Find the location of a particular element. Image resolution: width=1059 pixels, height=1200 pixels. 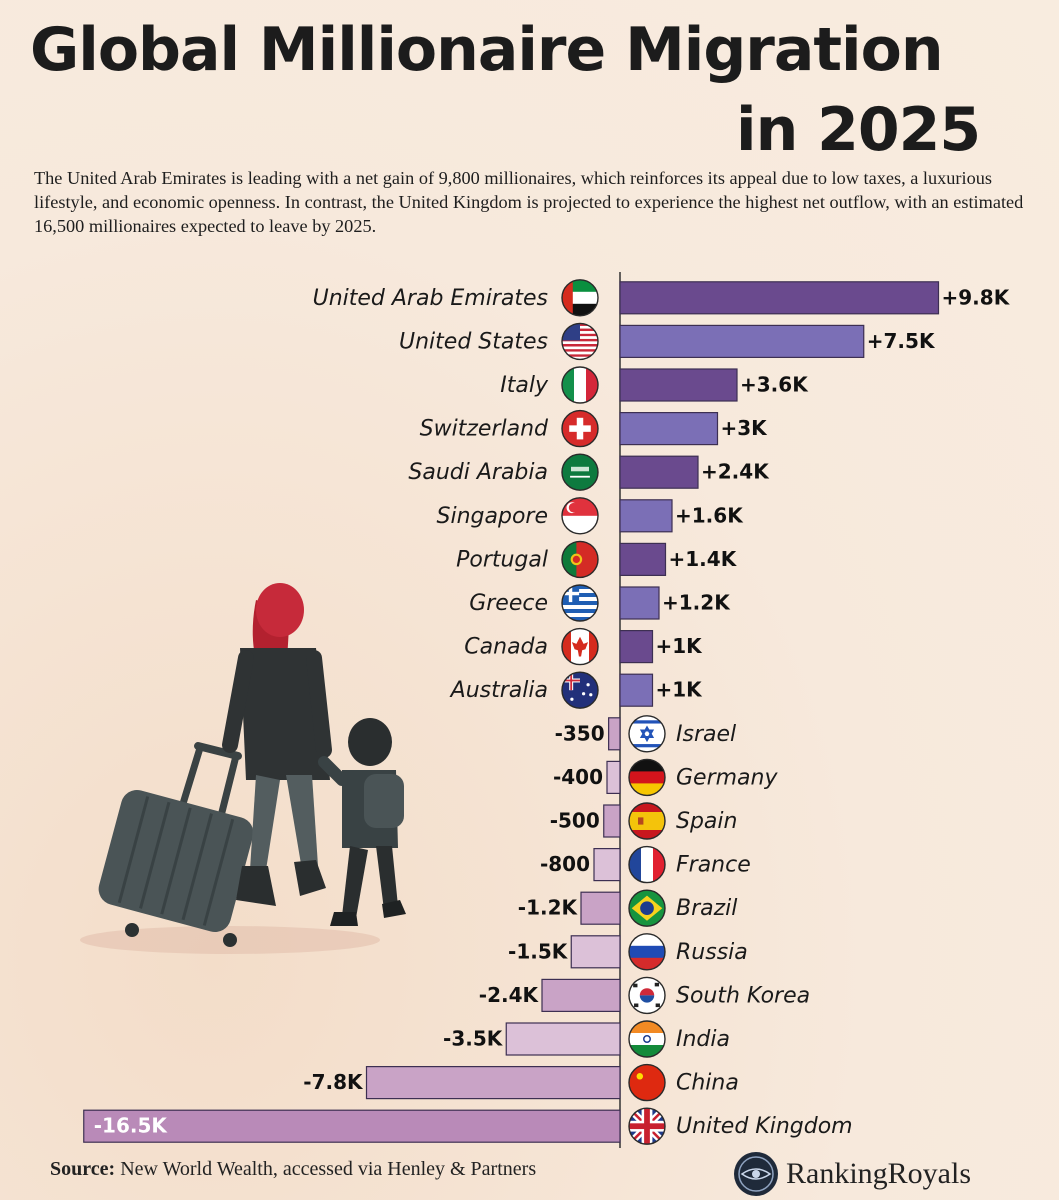

value-label-united-arab-emirates: +9.8K is located at coordinates (976, 297).